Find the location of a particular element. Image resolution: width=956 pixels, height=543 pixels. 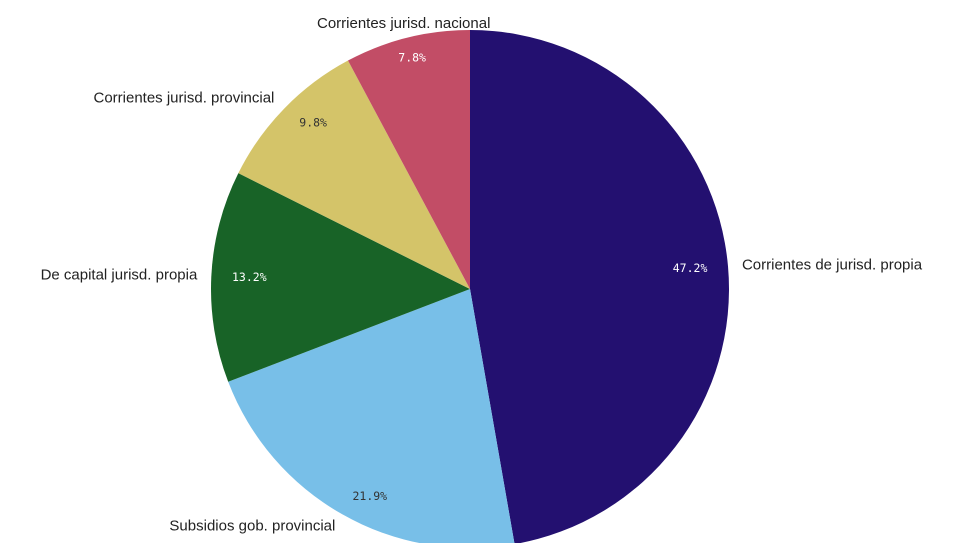

pie-slice-corrientes-jurisd-provincial is located at coordinates (354, 175).